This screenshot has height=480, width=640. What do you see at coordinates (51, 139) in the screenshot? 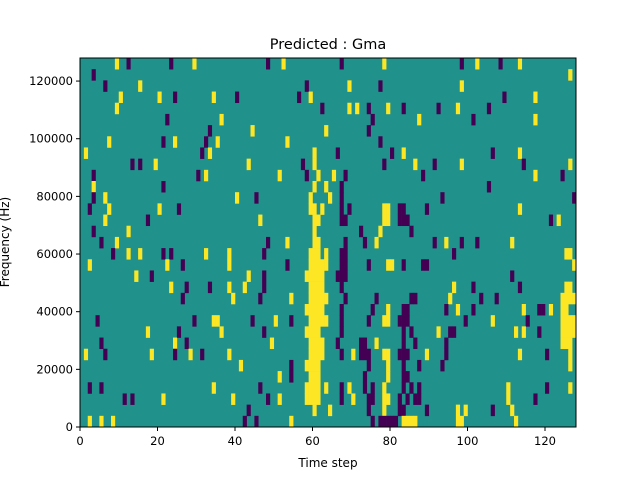
I see `y-tick-label: 100000` at bounding box center [51, 139].